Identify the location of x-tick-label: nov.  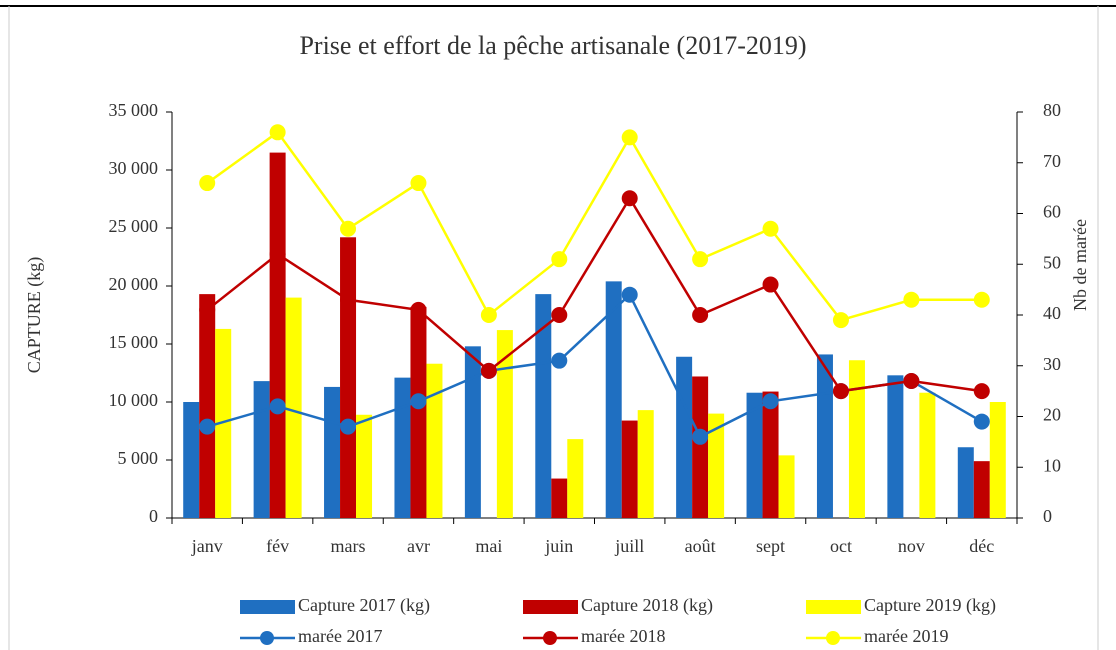
(911, 546).